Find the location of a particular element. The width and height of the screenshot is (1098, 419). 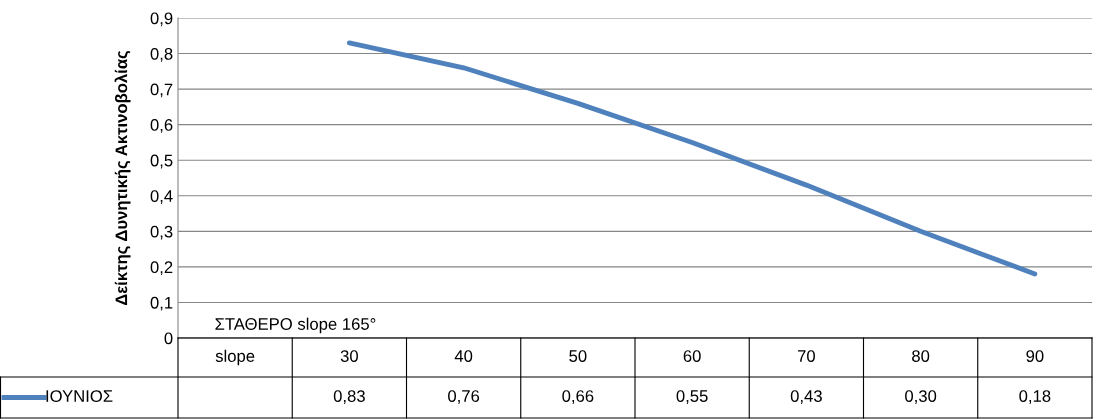

annotation: ΣΤΑΘΕΡΟ slope 165° is located at coordinates (295, 325).